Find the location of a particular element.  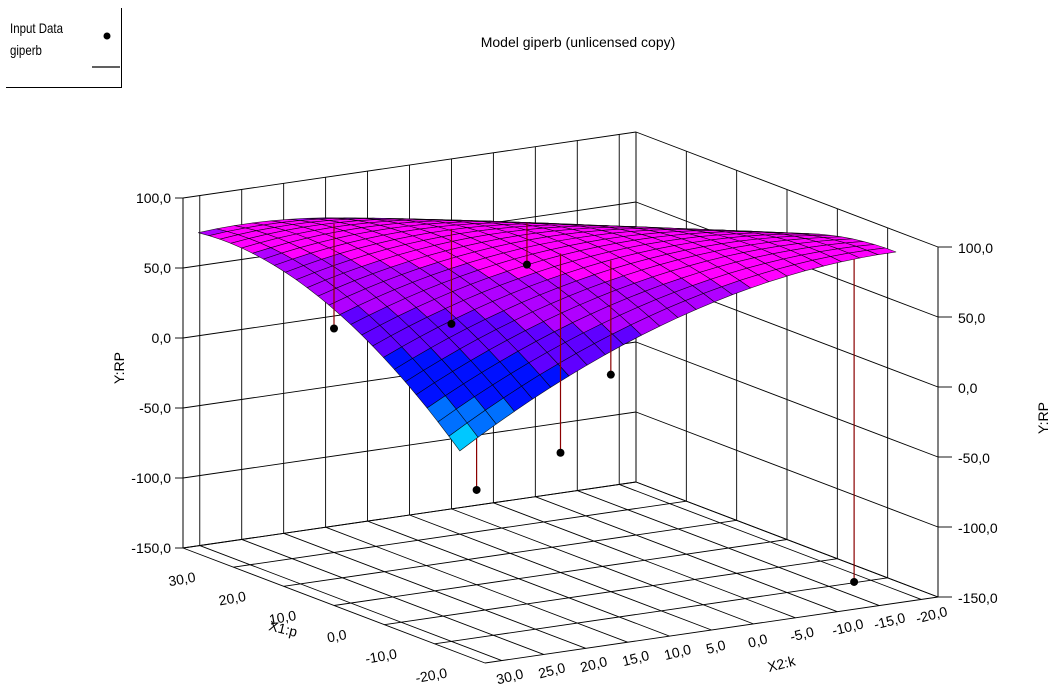

y-axis-title-right: Y:RP is located at coordinates (1042, 418).